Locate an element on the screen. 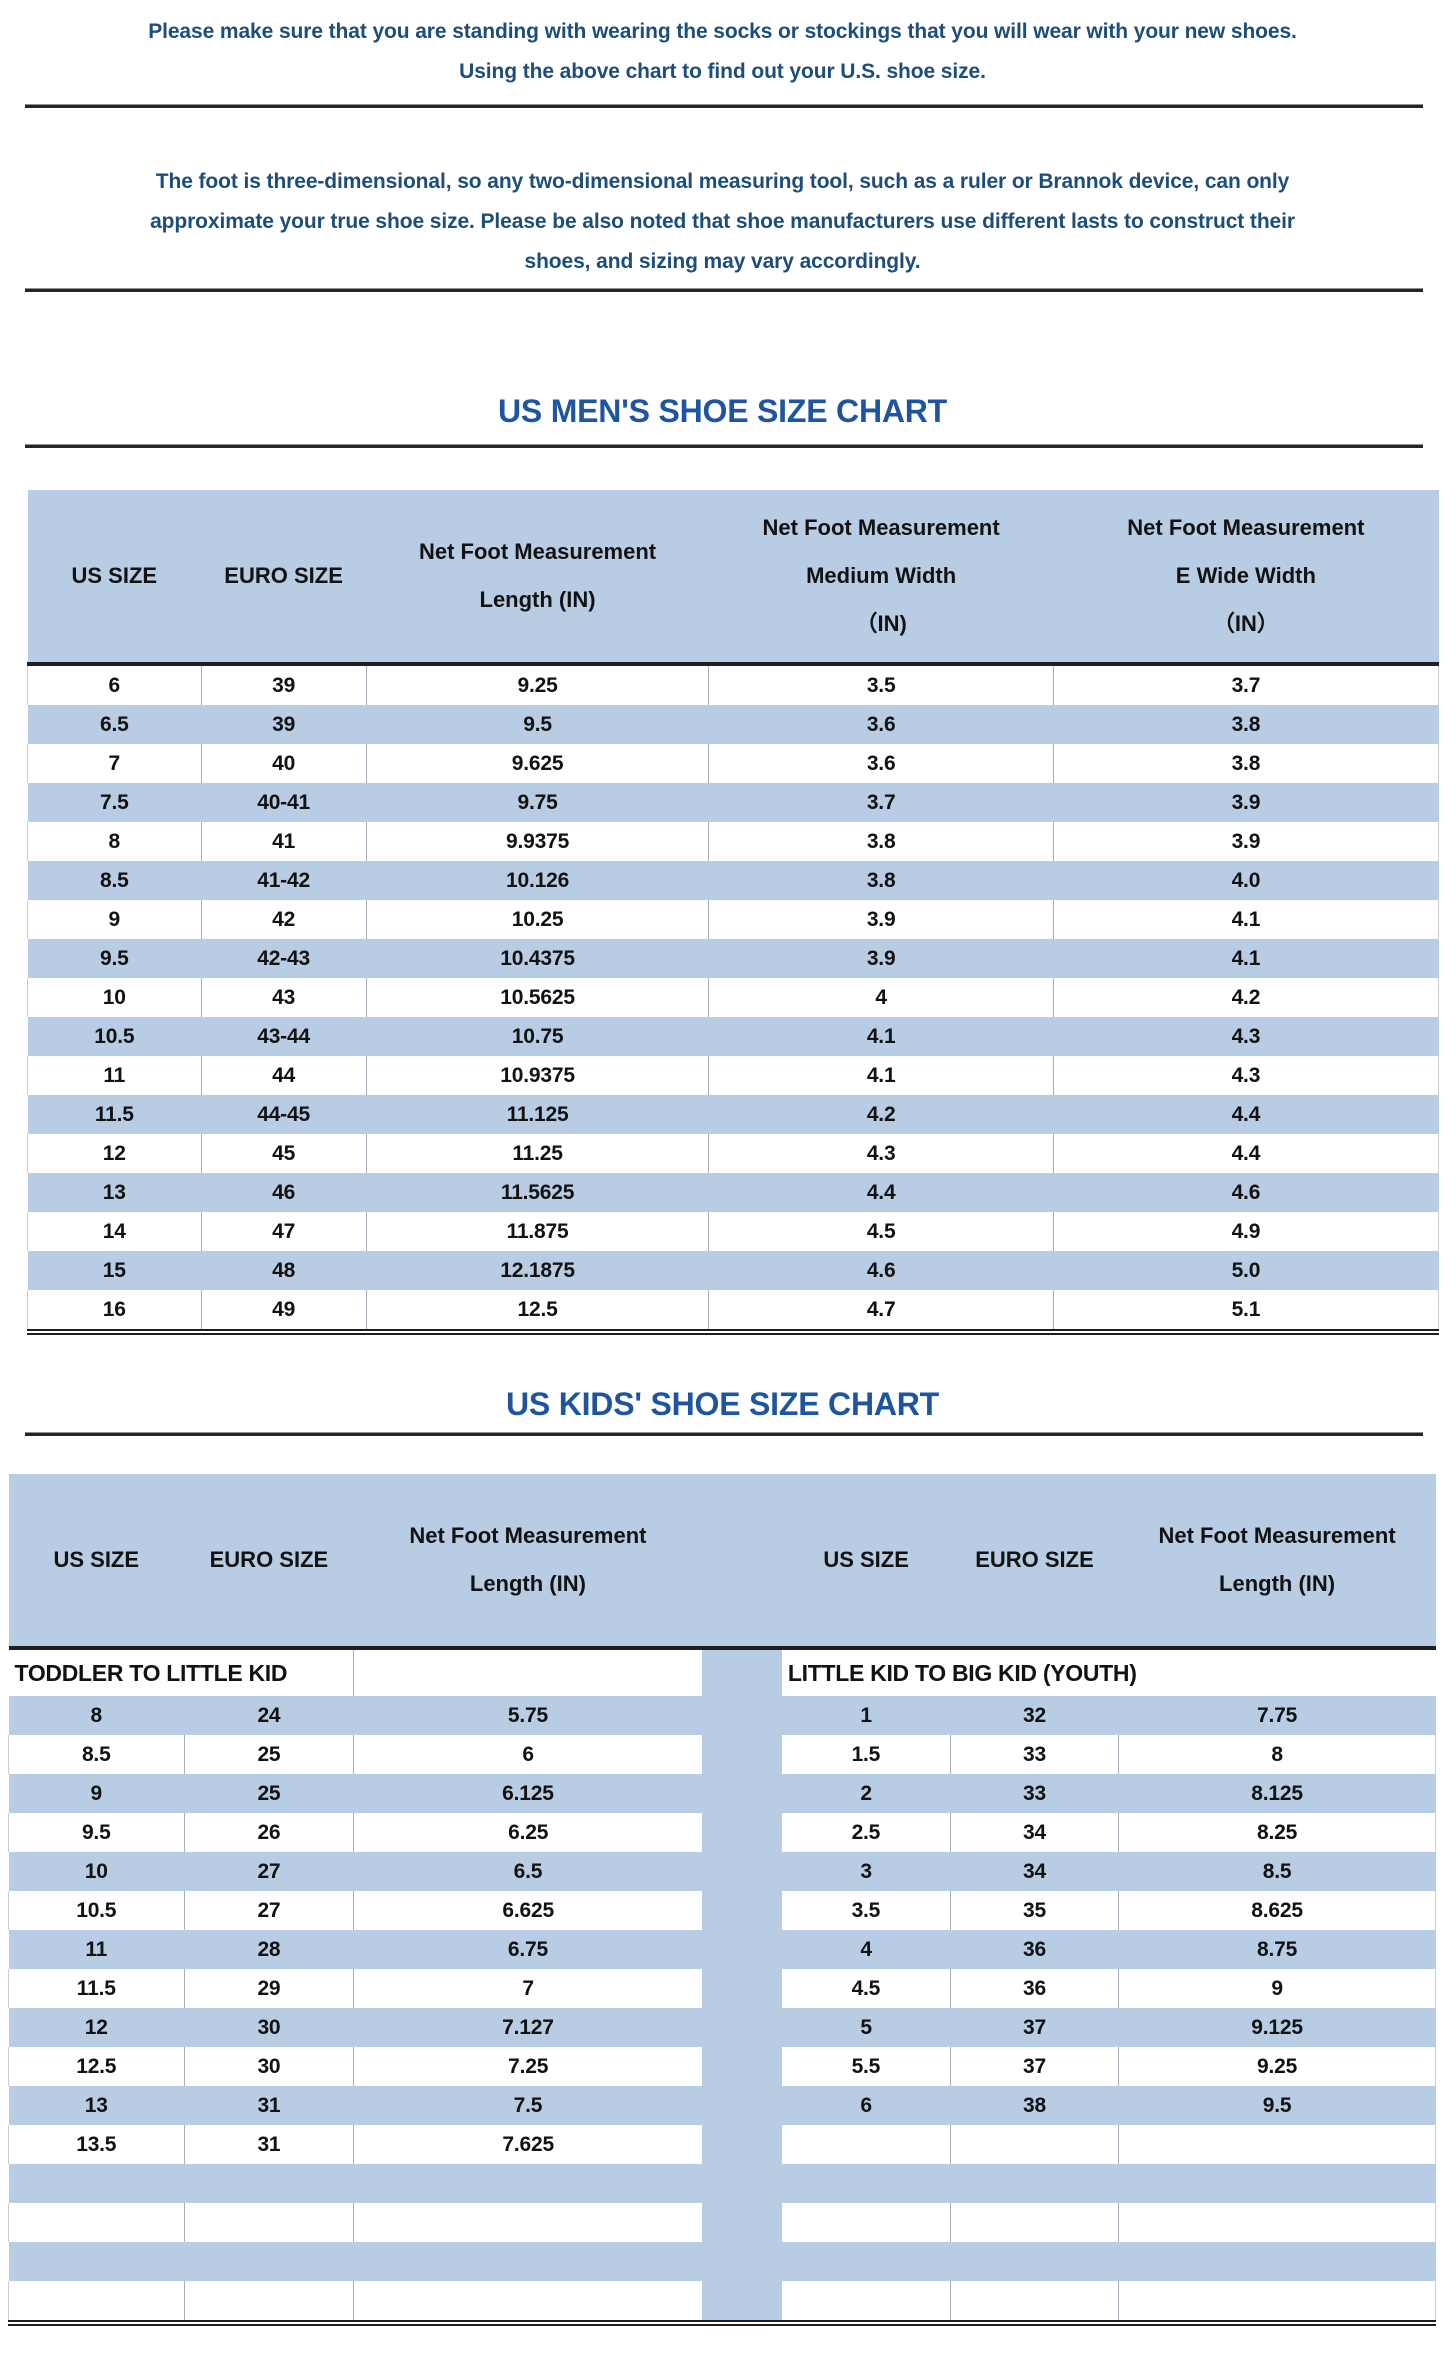  table-cell: 36 is located at coordinates (1034, 1988).